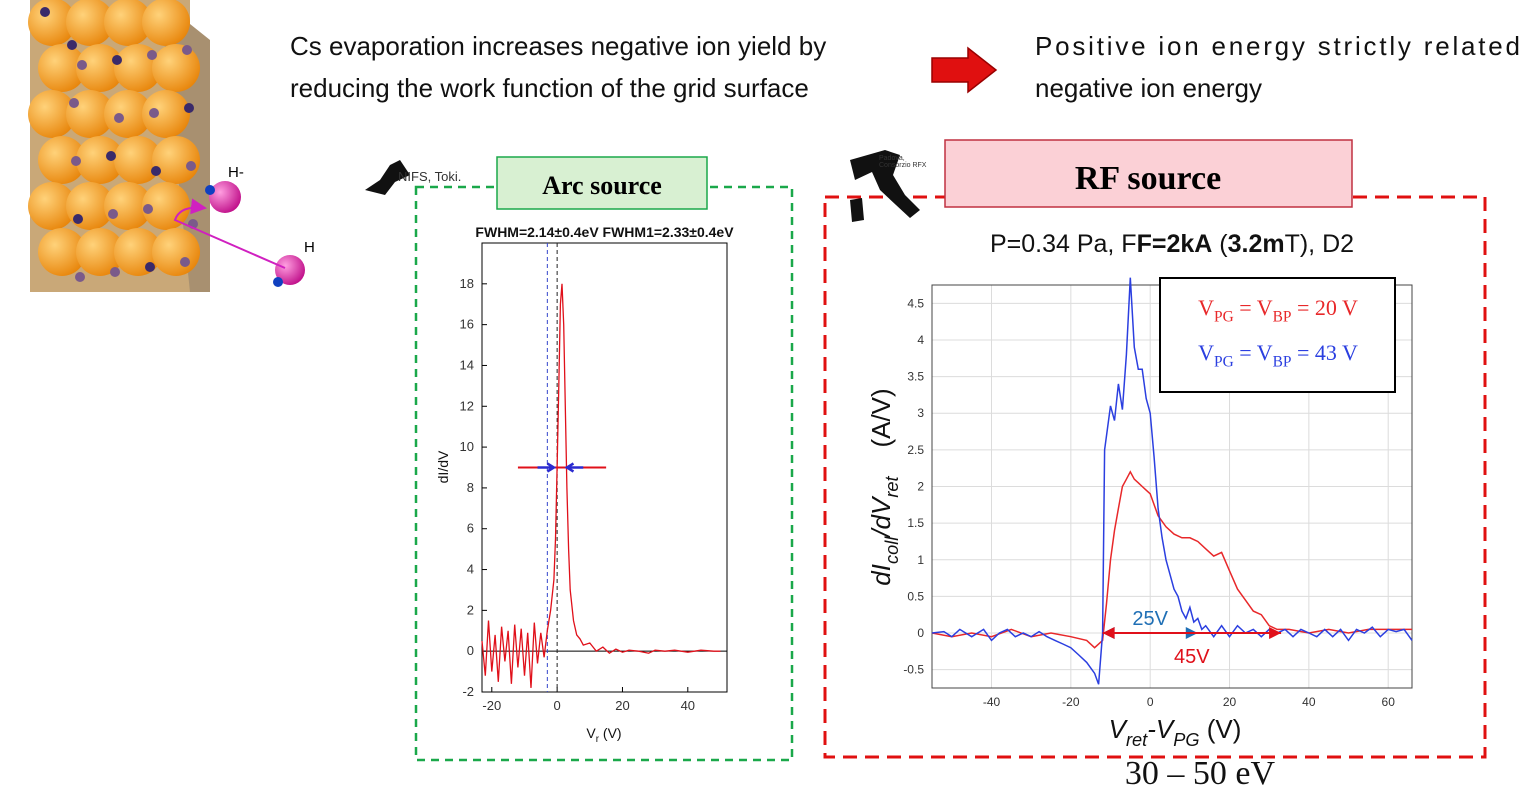 Image resolution: width=1534 pixels, height=786 pixels. Describe the element at coordinates (229, 233) in the screenshot. I see `transfer-arrow` at that location.